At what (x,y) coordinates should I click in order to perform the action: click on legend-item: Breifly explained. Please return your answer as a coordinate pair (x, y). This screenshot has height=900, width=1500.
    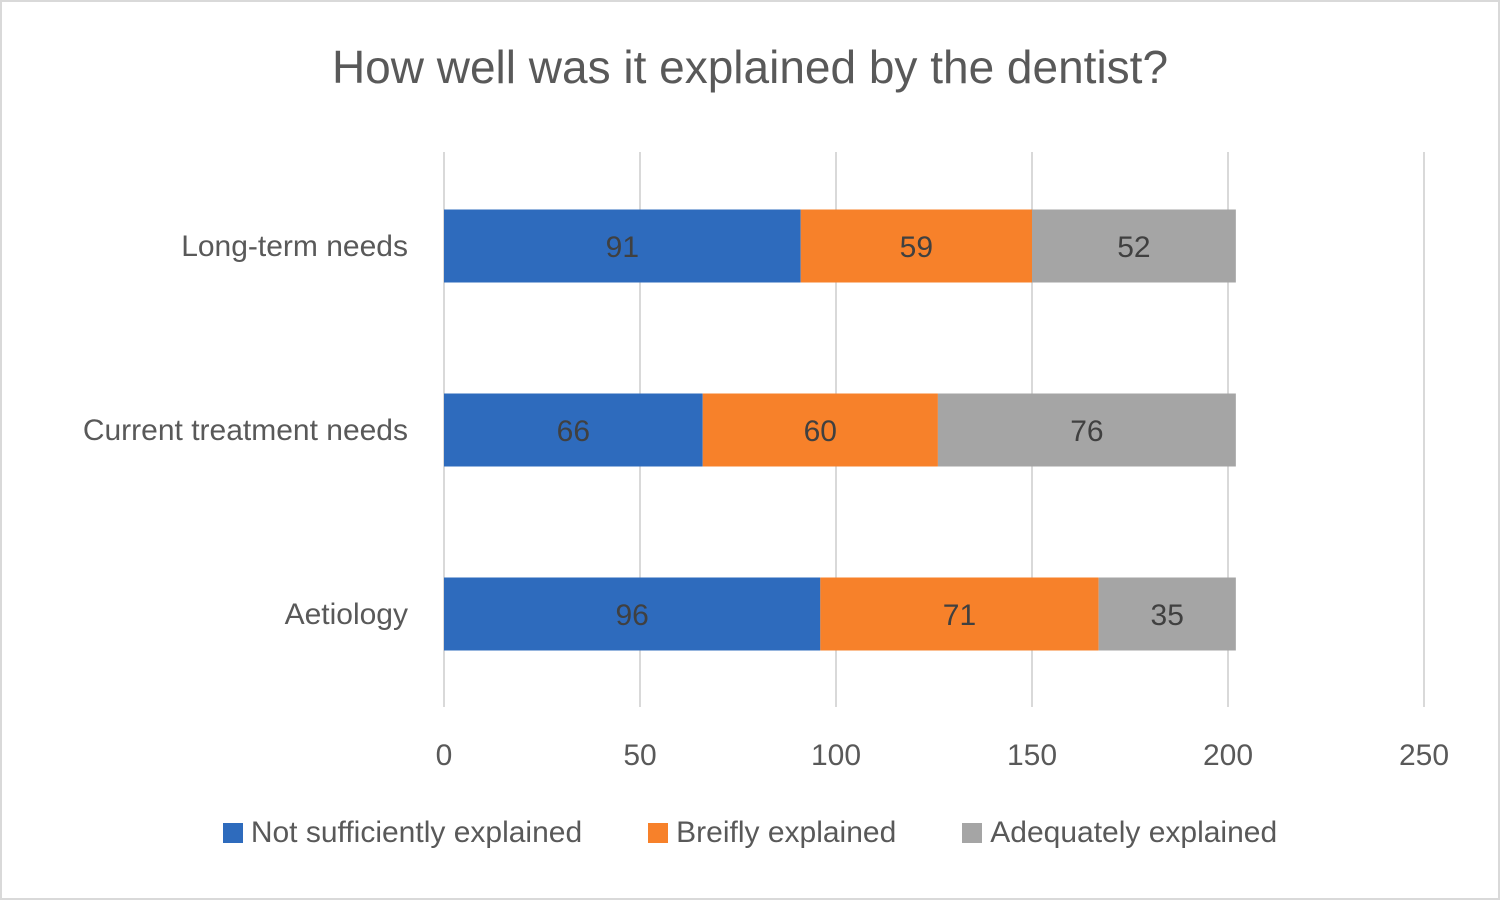
    Looking at the image, I should click on (772, 833).